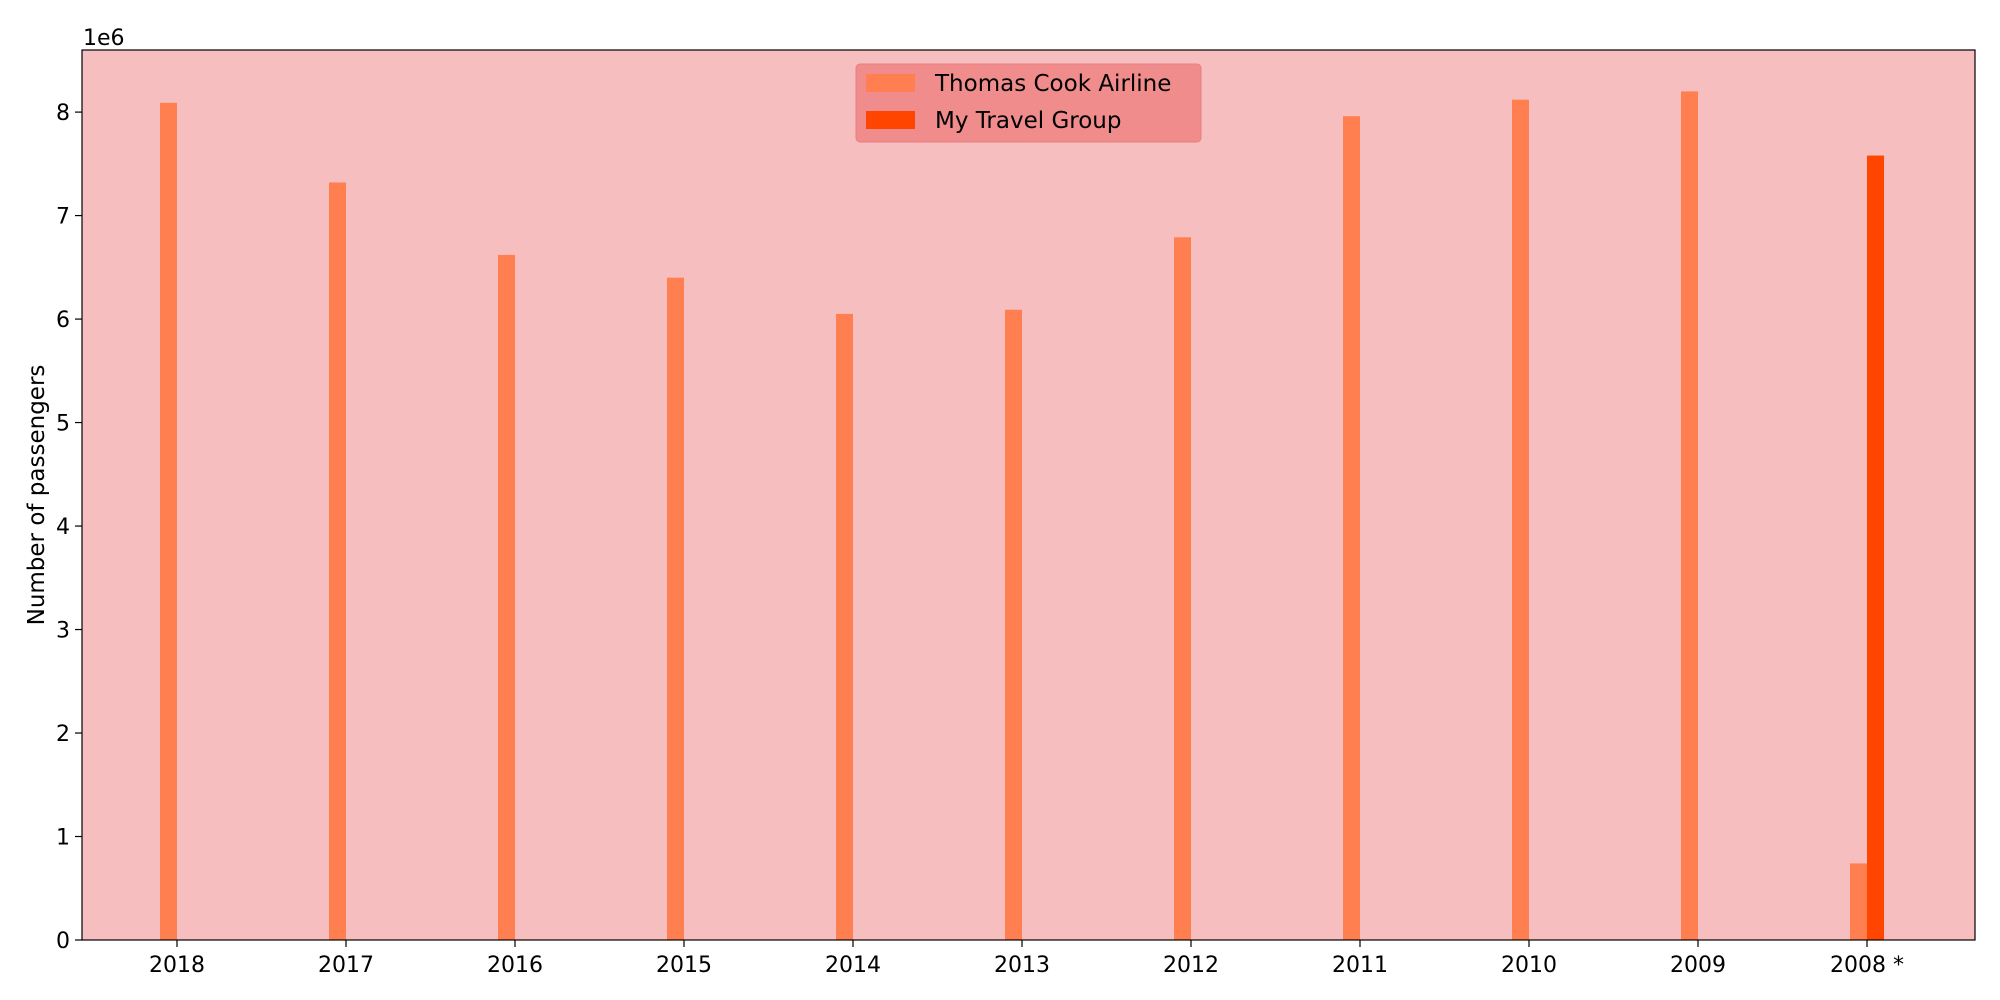 The height and width of the screenshot is (1000, 2000). Describe the element at coordinates (346, 965) in the screenshot. I see `x-tick-label-2017: 2017` at that location.